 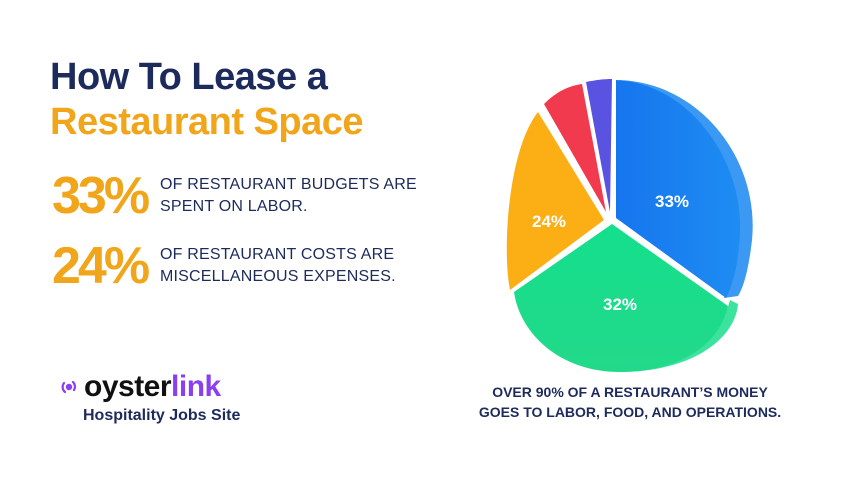 I want to click on stat-line-1: OF RESTAURANT COSTS ARE, so click(x=277, y=254).